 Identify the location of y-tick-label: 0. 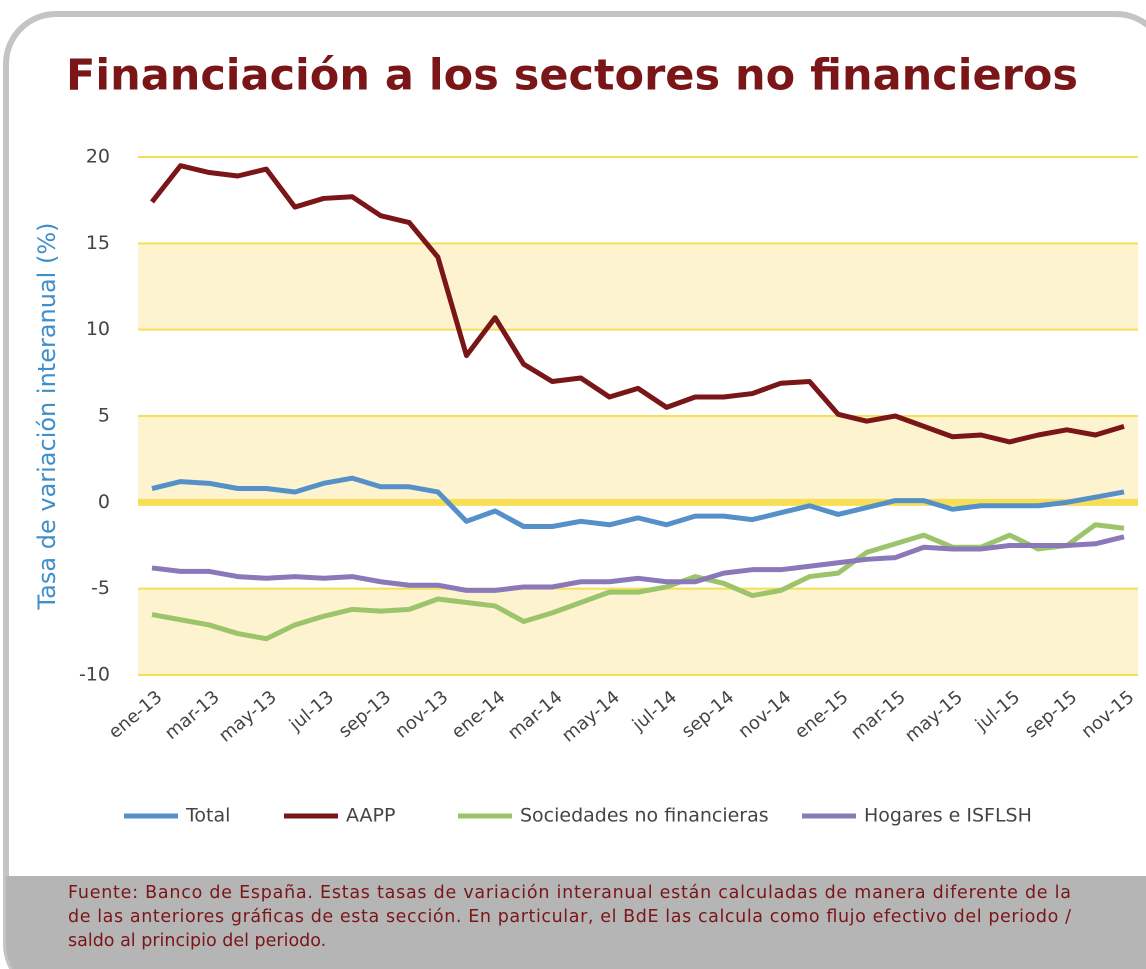
(104, 502).